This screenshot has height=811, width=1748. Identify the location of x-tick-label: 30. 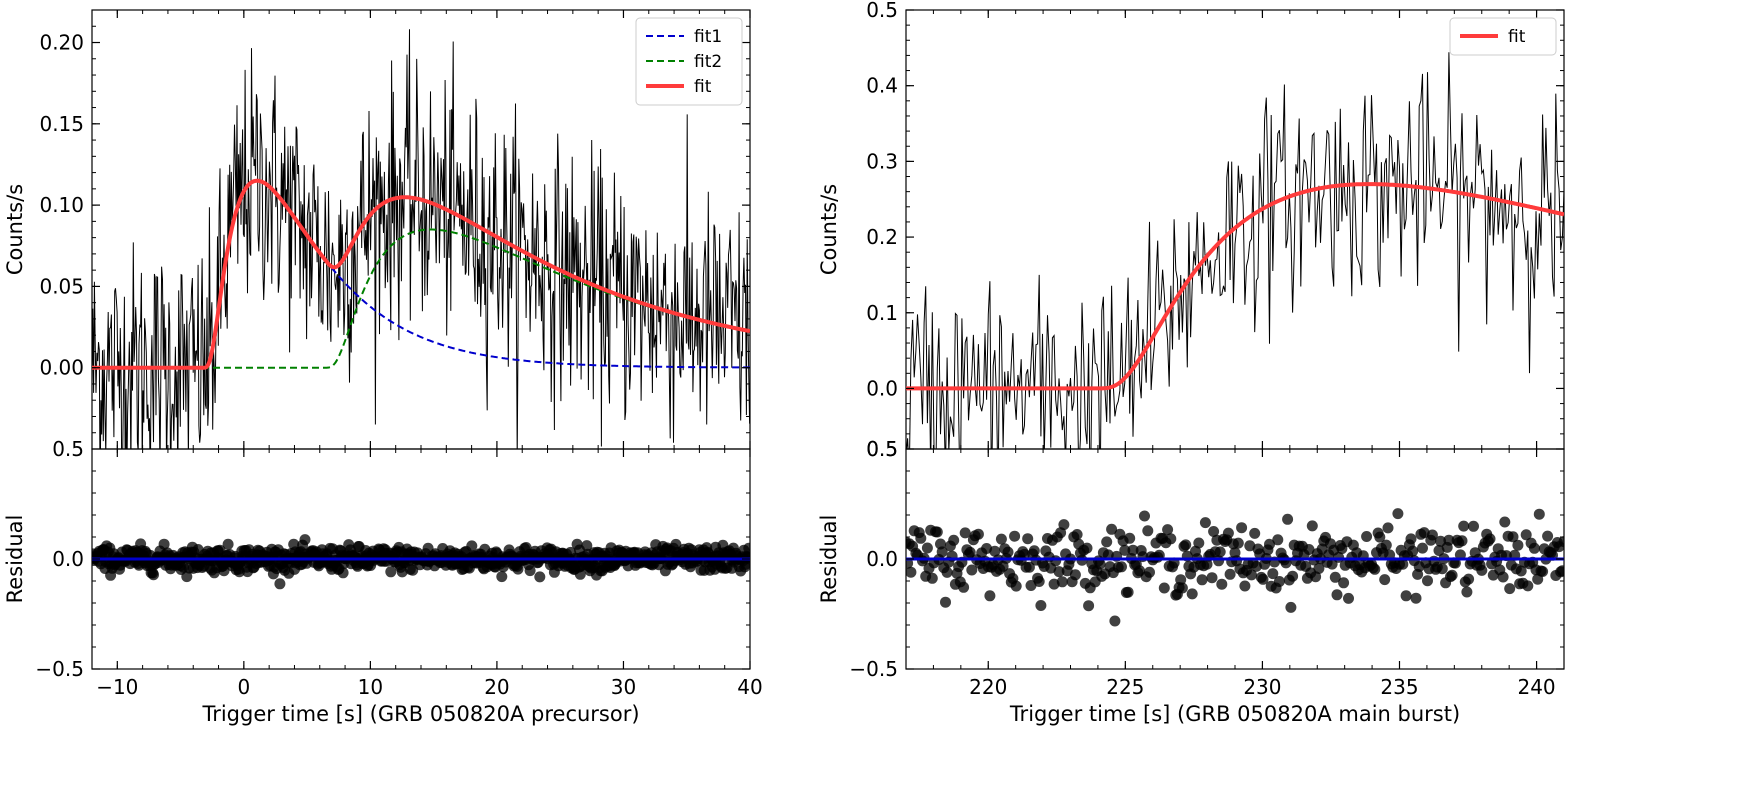
(623, 687).